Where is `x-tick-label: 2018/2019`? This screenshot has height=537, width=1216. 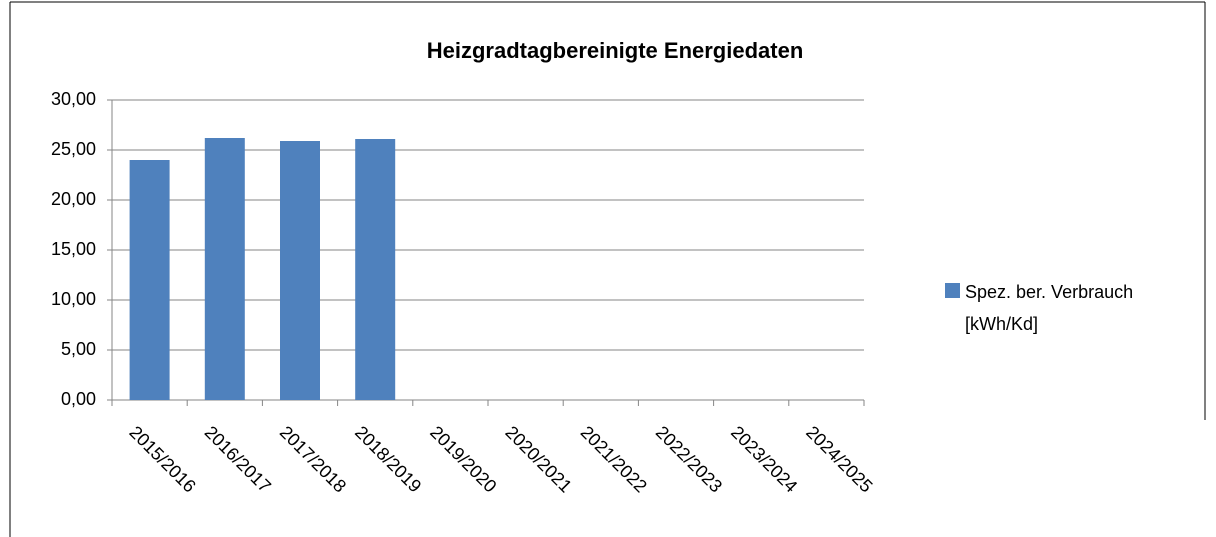 x-tick-label: 2018/2019 is located at coordinates (388, 459).